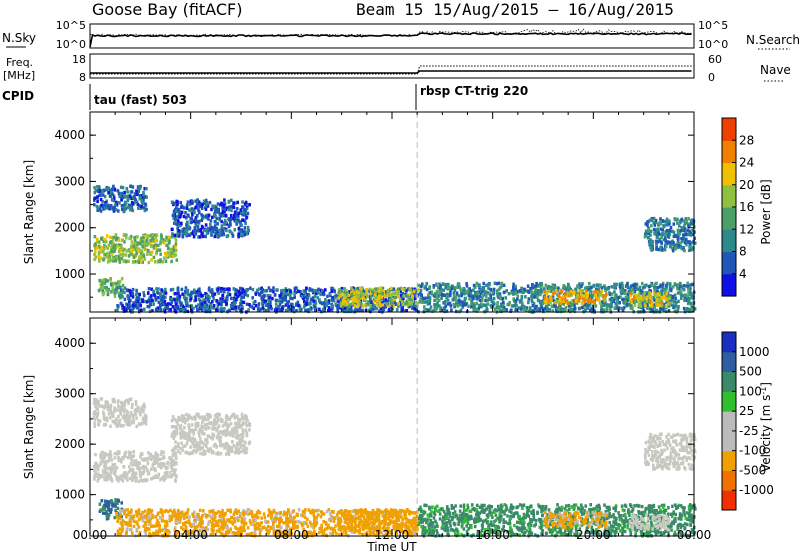  What do you see at coordinates (715, 59) in the screenshot?
I see `nave-tick-high: 60` at bounding box center [715, 59].